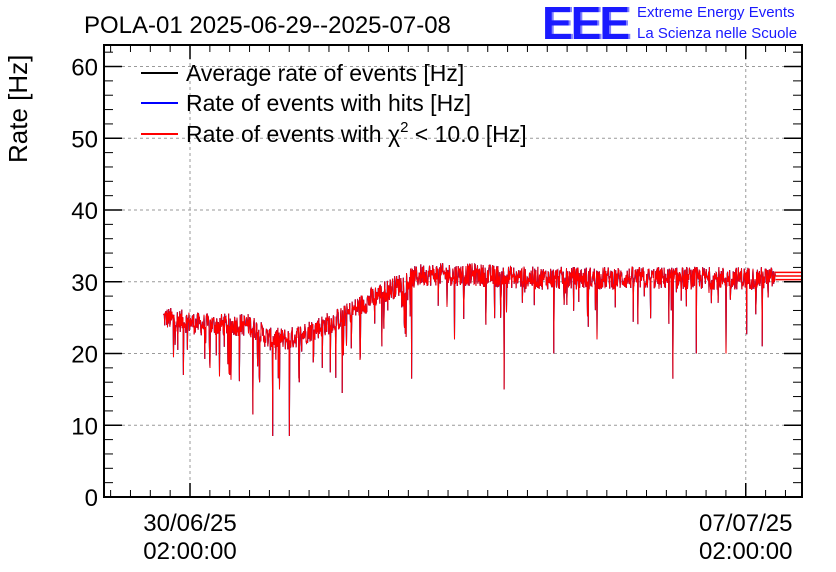 The height and width of the screenshot is (572, 836). What do you see at coordinates (84, 211) in the screenshot?
I see `y-tick-label: 40` at bounding box center [84, 211].